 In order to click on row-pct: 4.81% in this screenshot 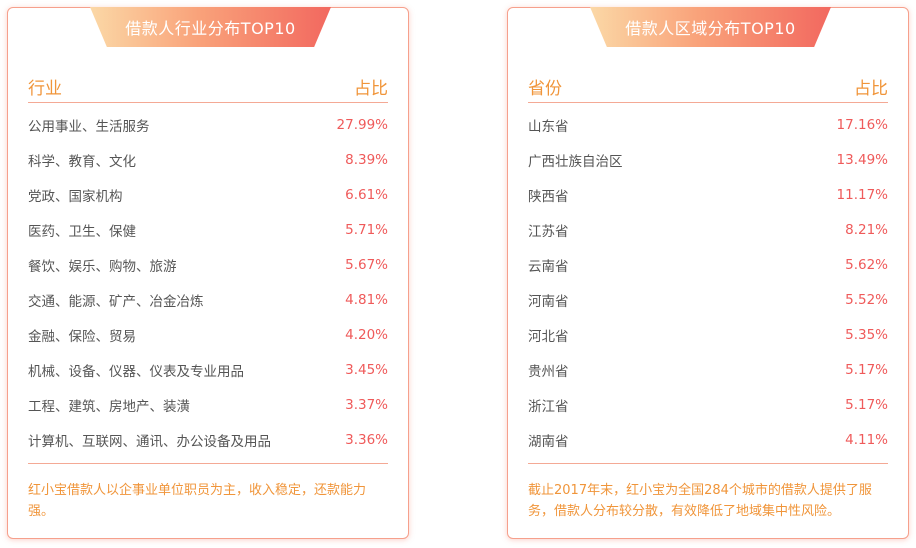, I will do `click(366, 299)`.